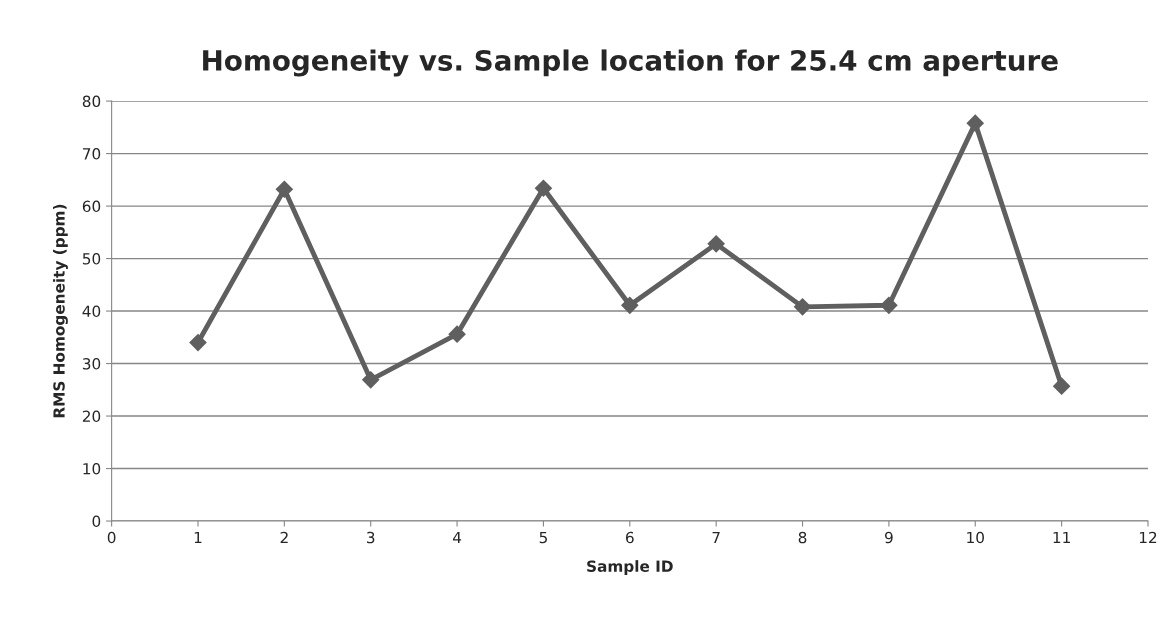  What do you see at coordinates (91, 259) in the screenshot?
I see `y-tick-label: 50` at bounding box center [91, 259].